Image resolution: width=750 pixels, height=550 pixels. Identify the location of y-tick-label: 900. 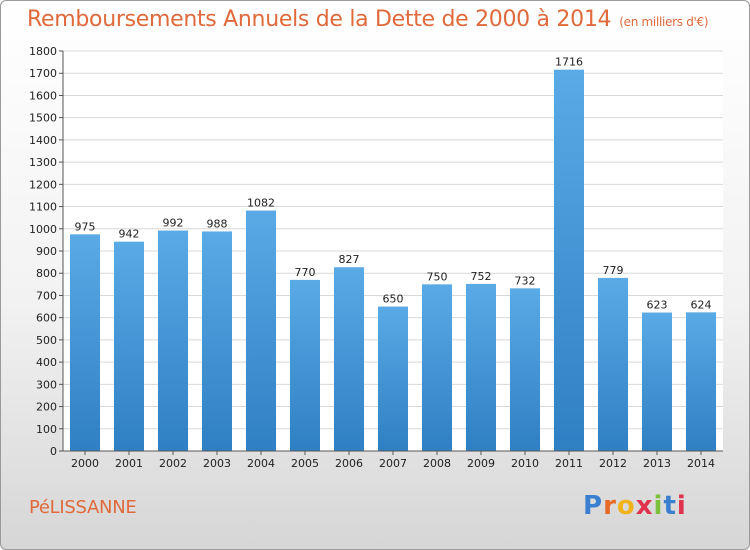
(46, 251).